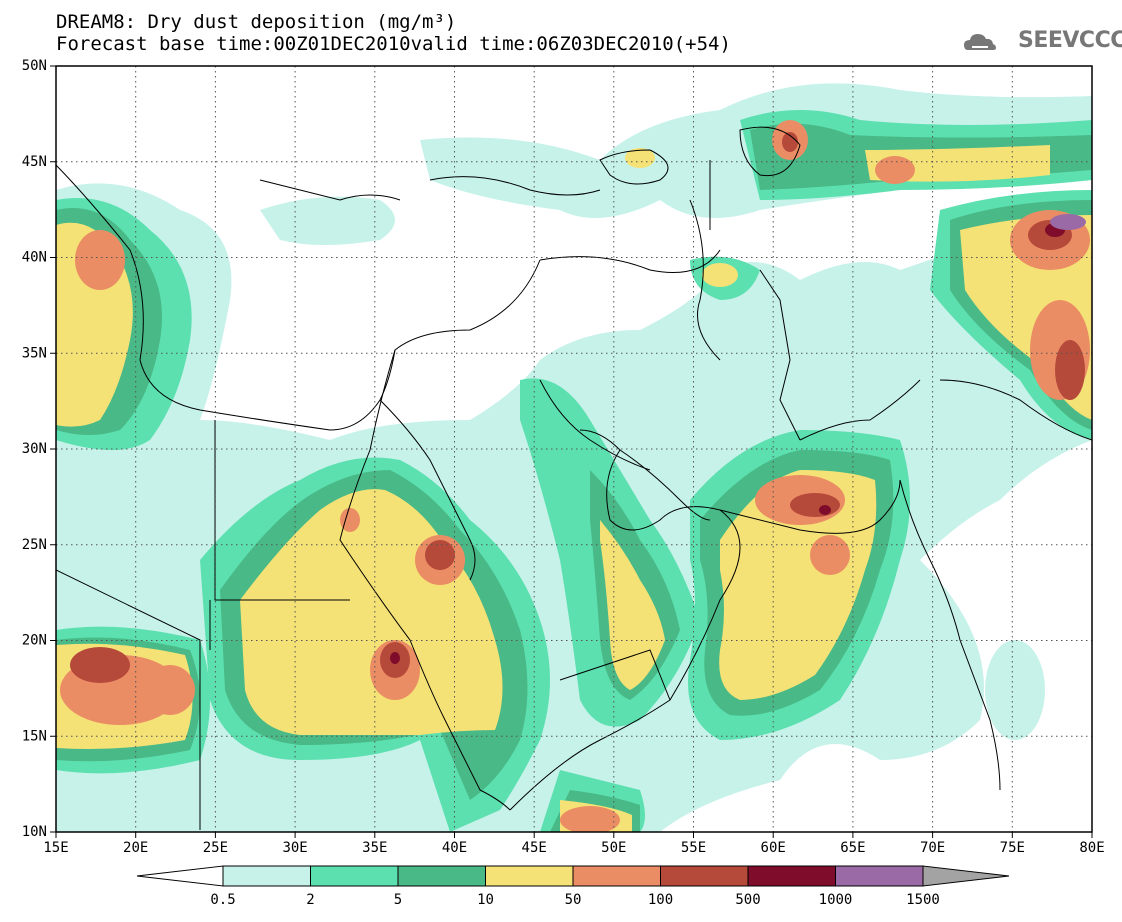 The height and width of the screenshot is (922, 1122). I want to click on lat-label: 15N, so click(34, 736).